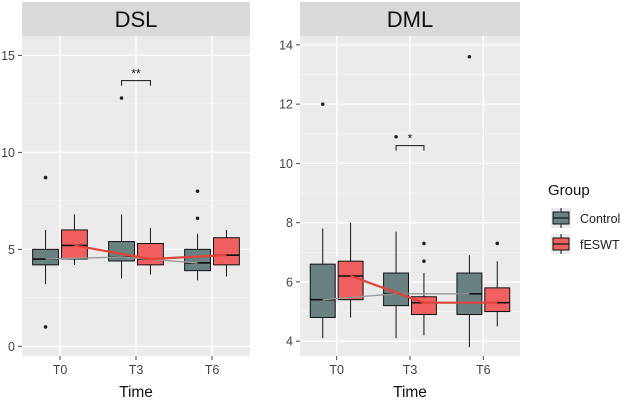 The image size is (632, 403). I want to click on legend-label-feswt: fESWT, so click(600, 245).